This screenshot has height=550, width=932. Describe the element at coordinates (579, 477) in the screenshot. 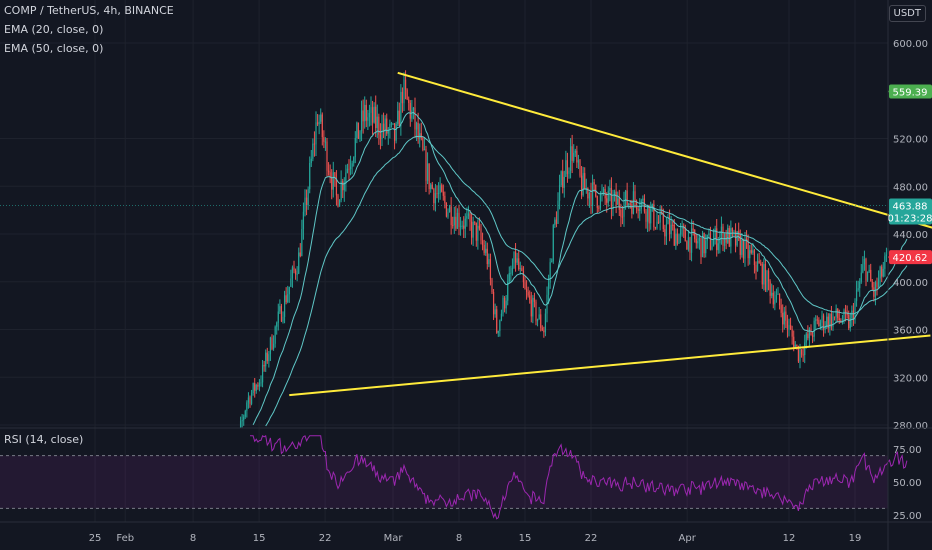

I see `rsi-line` at that location.